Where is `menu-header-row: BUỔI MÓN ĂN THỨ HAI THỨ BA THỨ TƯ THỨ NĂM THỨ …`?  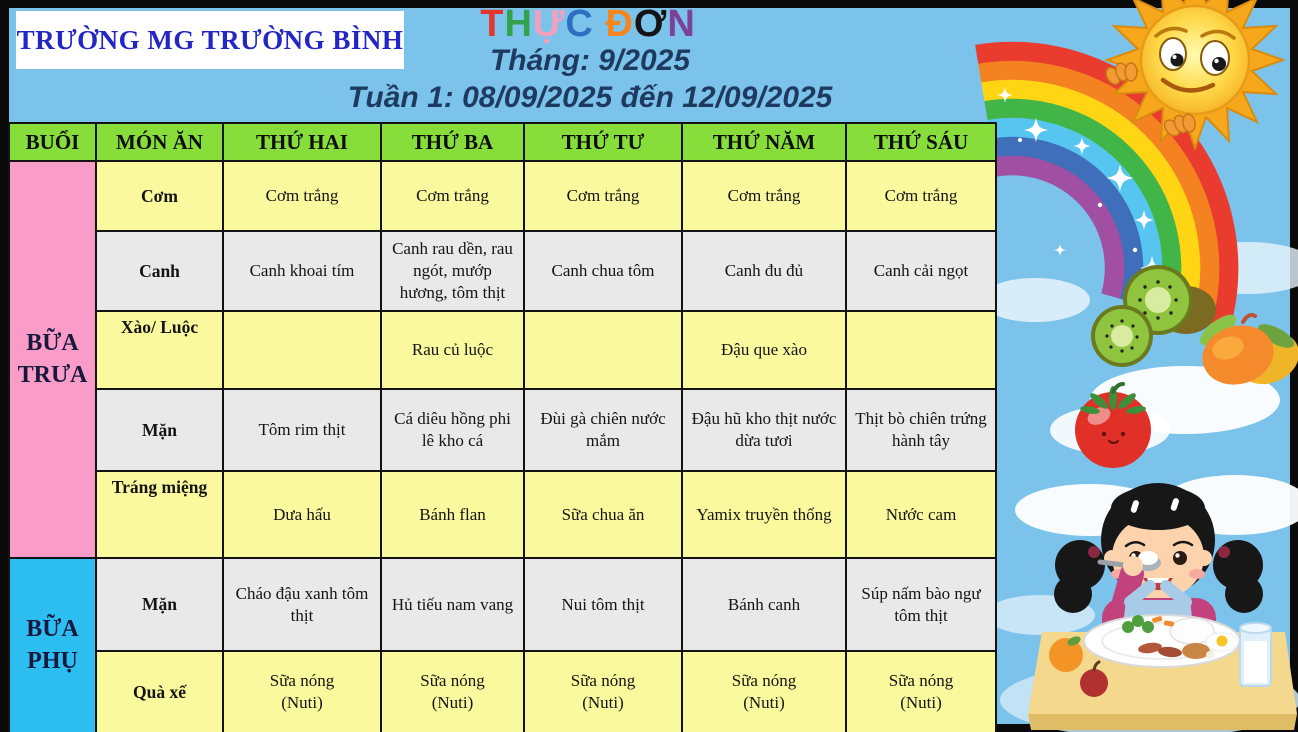 menu-header-row: BUỔI MÓN ĂN THỨ HAI THỨ BA THỨ TƯ THỨ NĂM THỨ … is located at coordinates (502, 142).